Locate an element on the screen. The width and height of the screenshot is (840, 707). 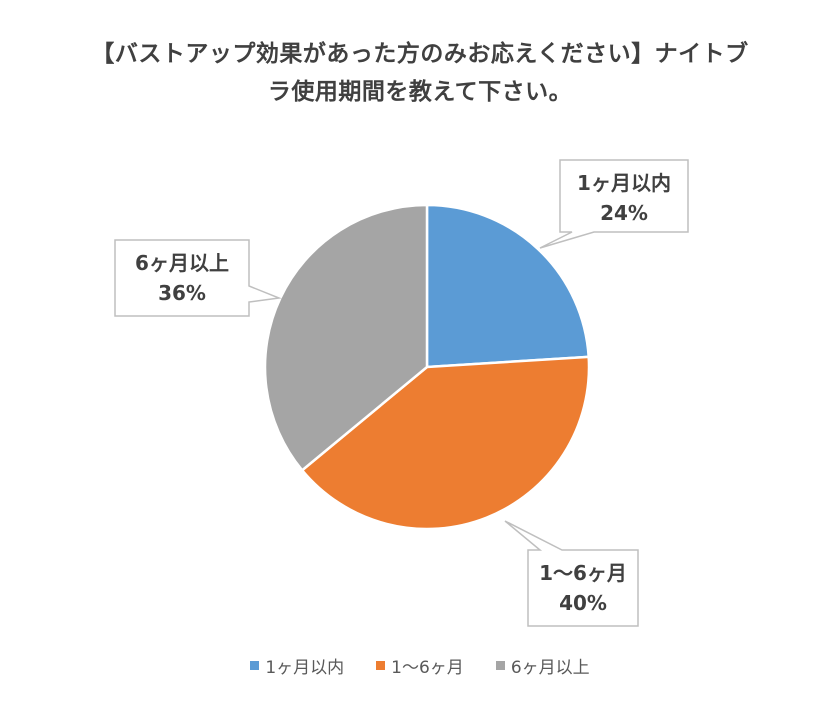
legend-item: 6ヶ月以上 is located at coordinates (542, 665).